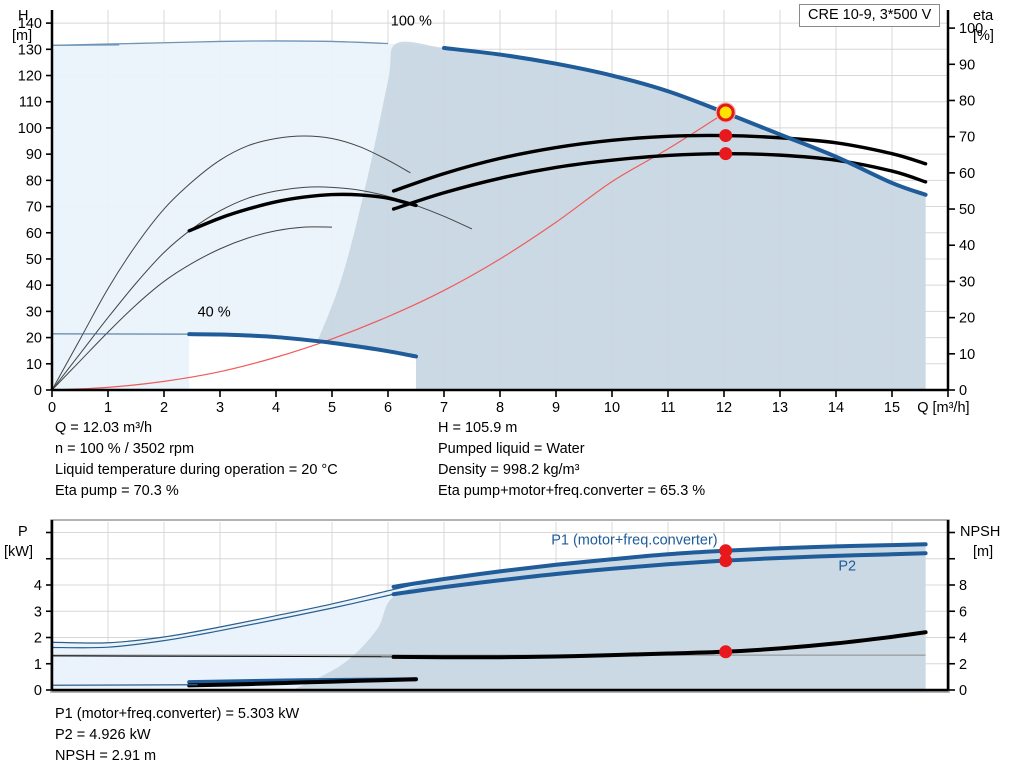 The image size is (1024, 781). I want to click on y-tick-label-left: 110, so click(30, 103).